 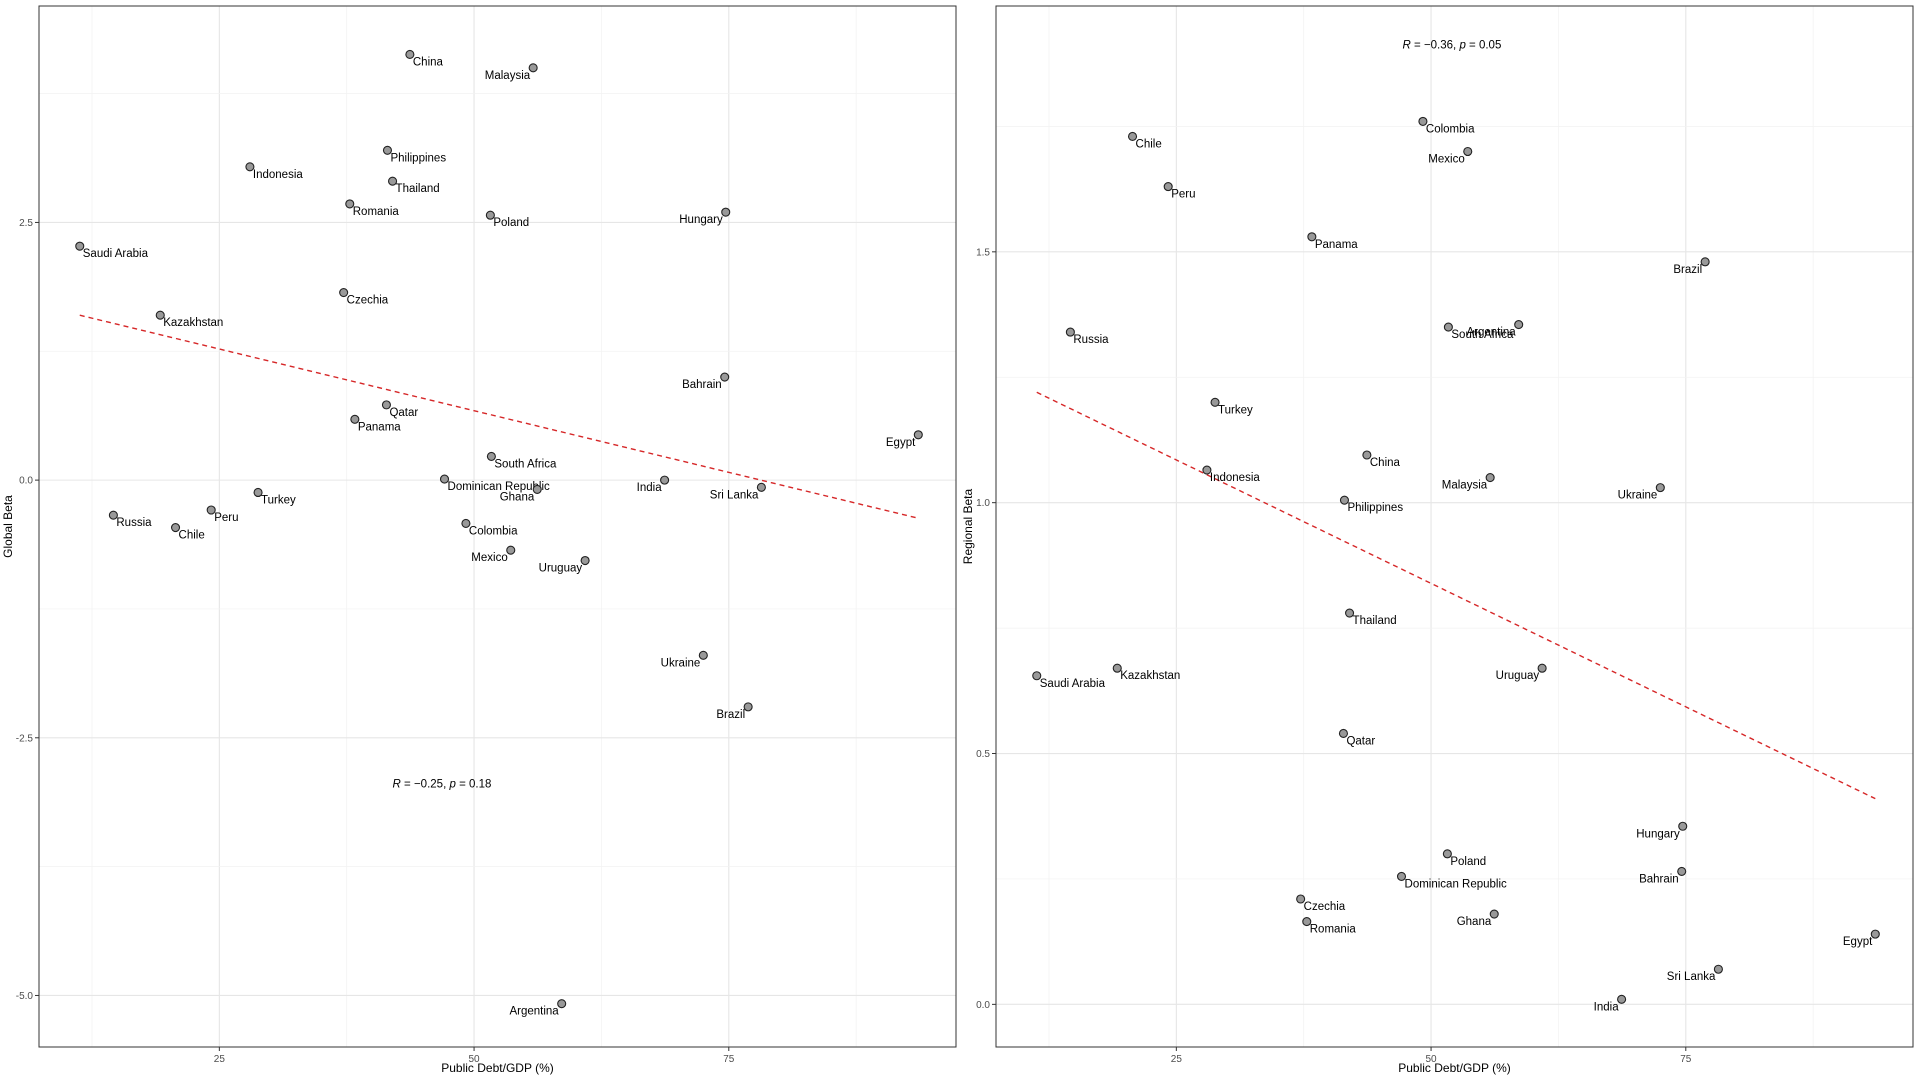 What do you see at coordinates (702, 385) in the screenshot?
I see `point-label: Bahrain` at bounding box center [702, 385].